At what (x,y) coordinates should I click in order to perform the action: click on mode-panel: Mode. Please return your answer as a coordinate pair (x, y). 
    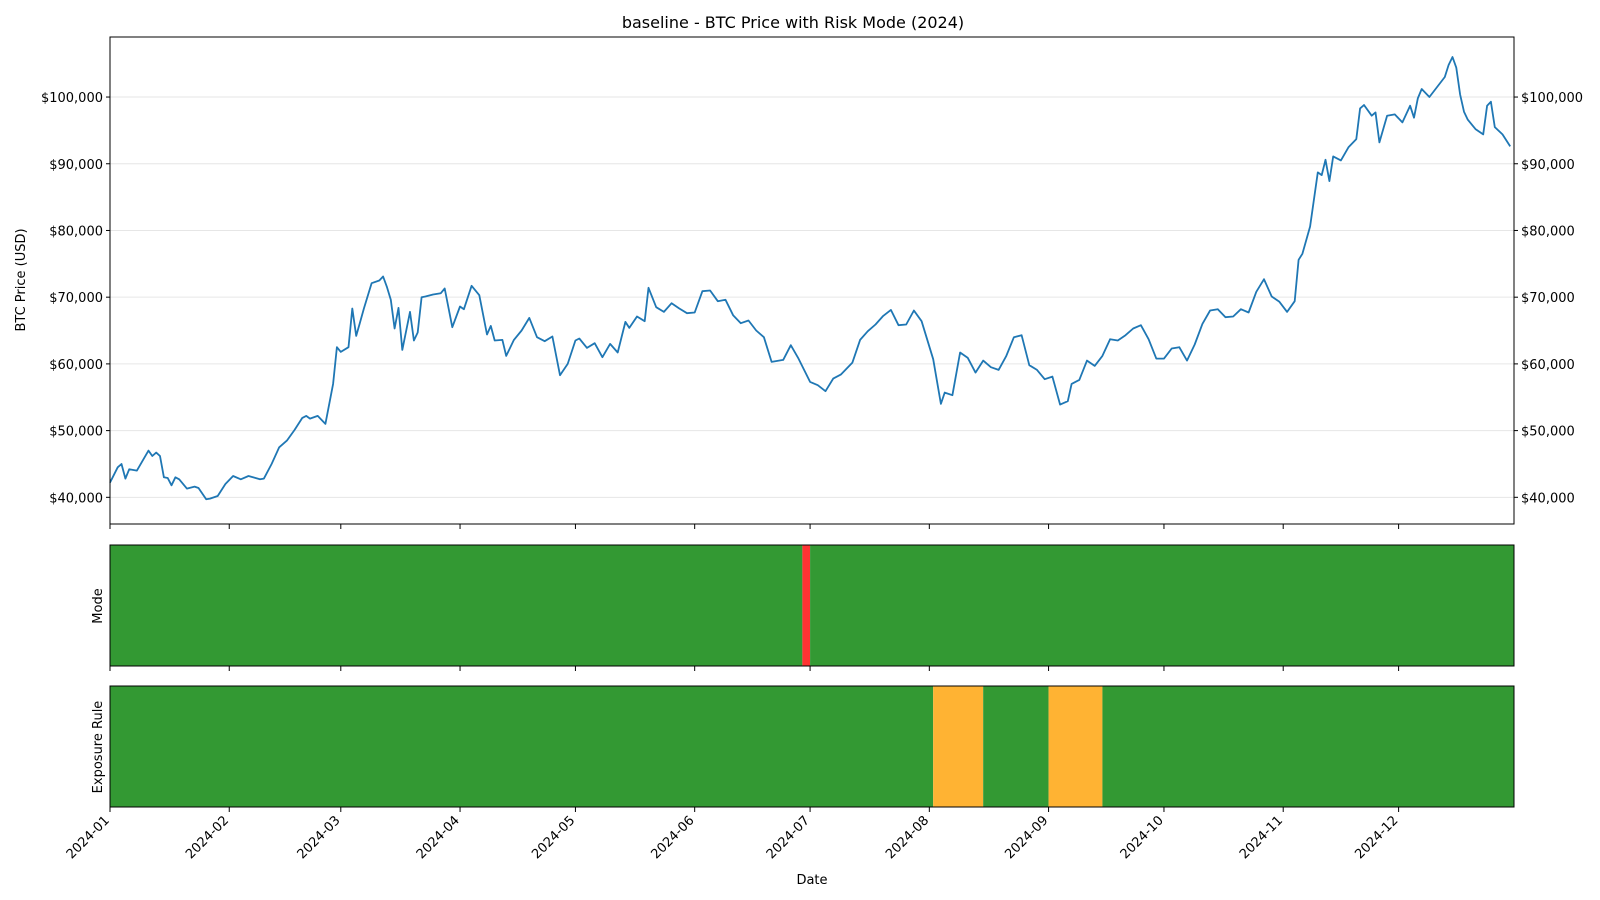
    Looking at the image, I should click on (803, 607).